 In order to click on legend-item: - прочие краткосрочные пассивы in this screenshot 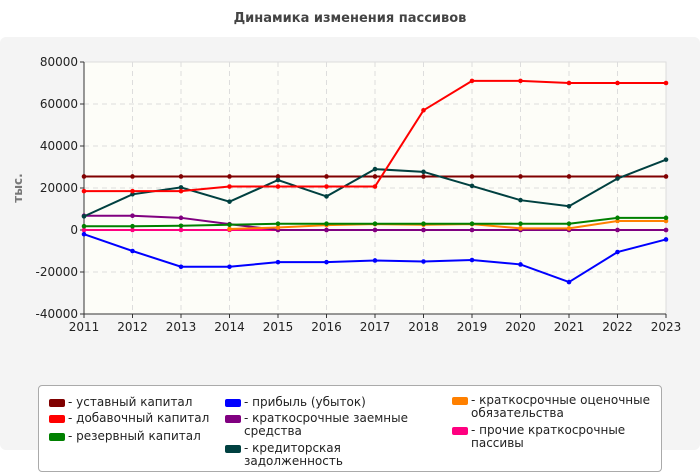, I will do `click(552, 437)`.